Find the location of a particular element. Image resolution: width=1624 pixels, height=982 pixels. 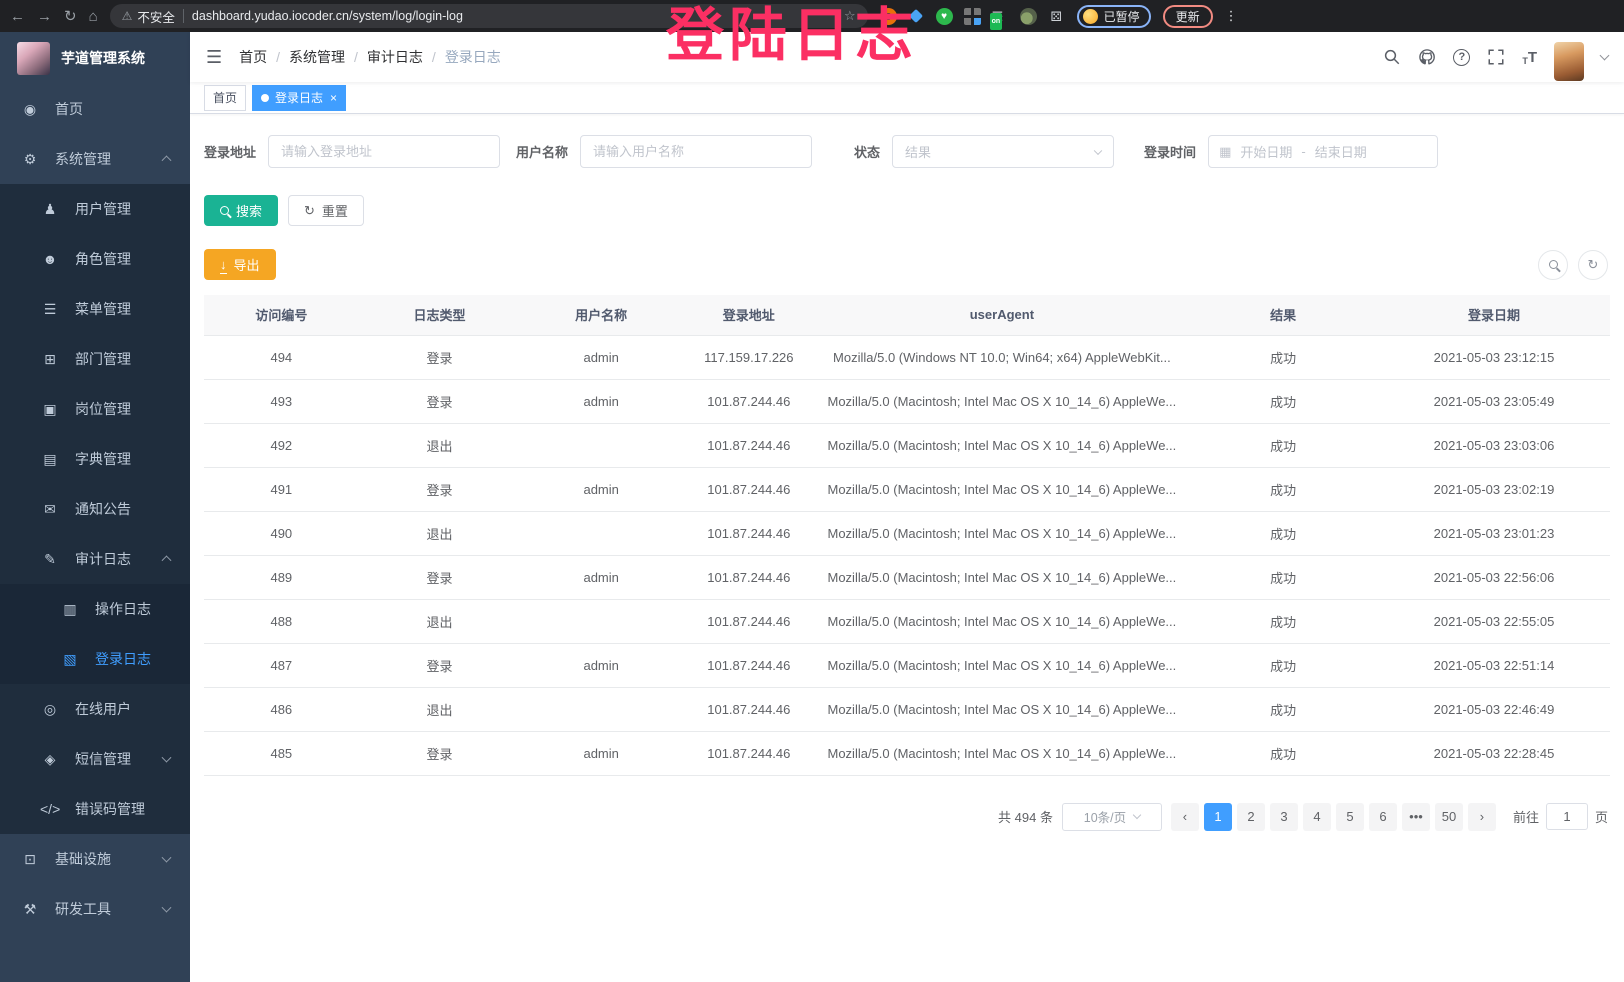

sidebar-item-label: 用户管理 is located at coordinates (103, 209).